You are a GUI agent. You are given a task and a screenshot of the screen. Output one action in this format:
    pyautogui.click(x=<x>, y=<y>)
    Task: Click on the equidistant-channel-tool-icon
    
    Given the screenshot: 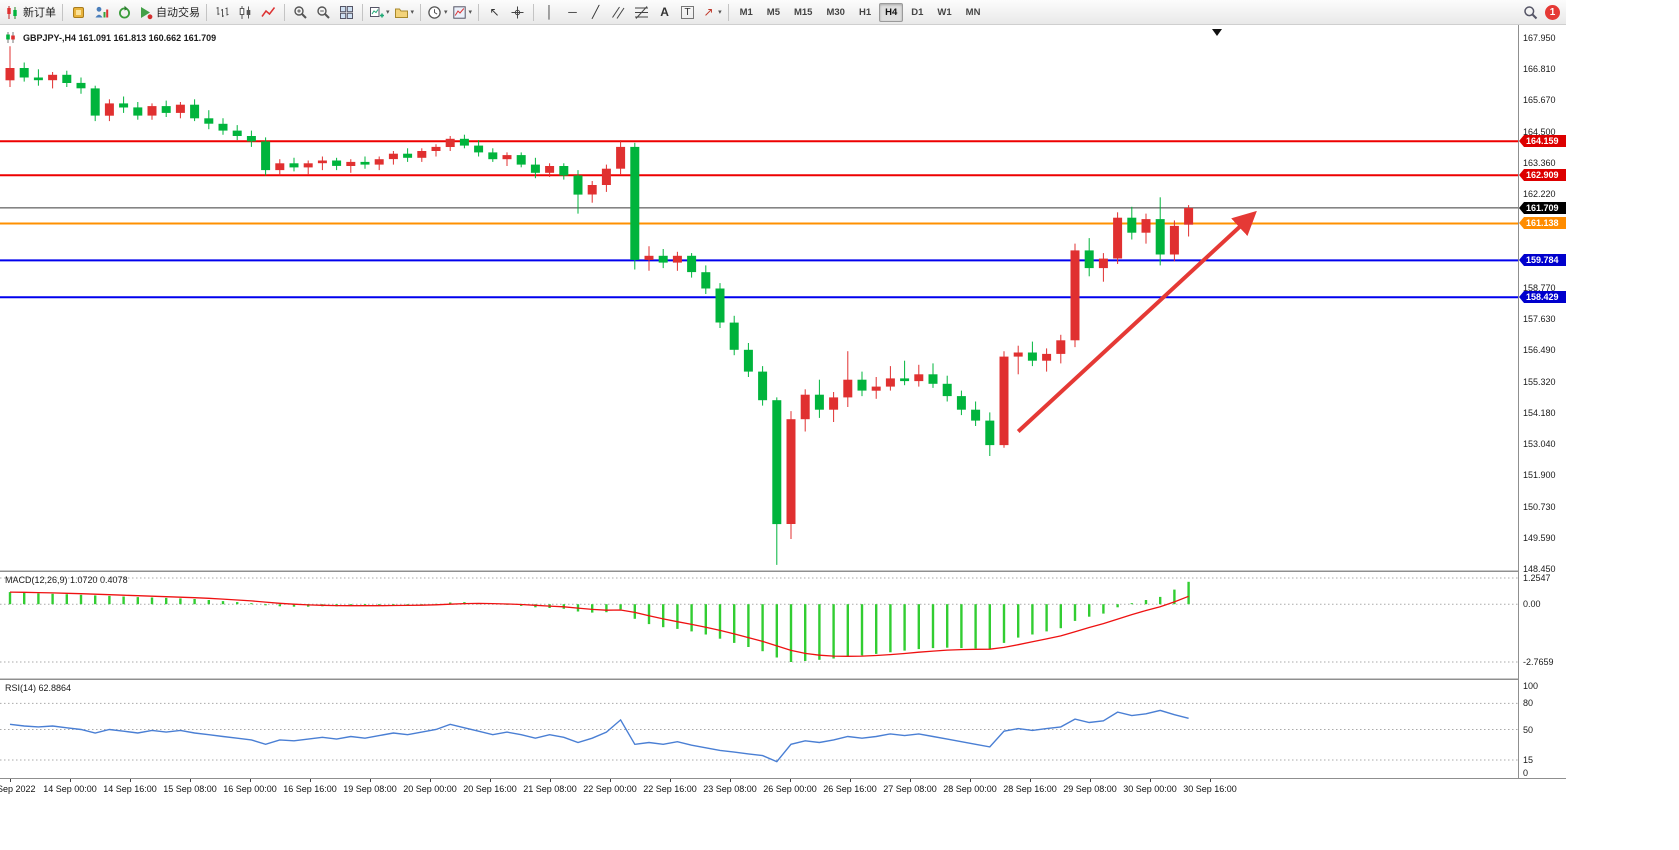 What is the action you would take?
    pyautogui.click(x=618, y=12)
    